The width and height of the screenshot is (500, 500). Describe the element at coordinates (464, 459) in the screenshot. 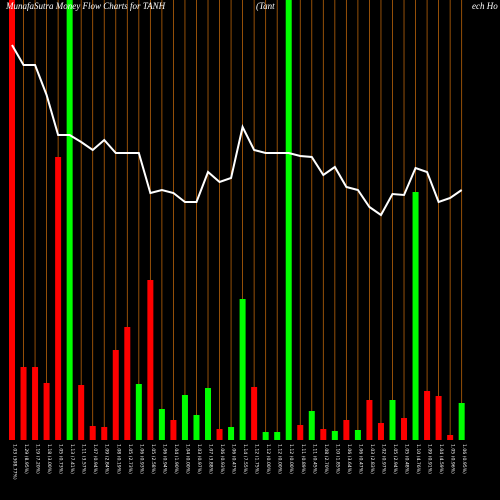

I see `x-tick-label: 1.06 (0.95%)` at that location.